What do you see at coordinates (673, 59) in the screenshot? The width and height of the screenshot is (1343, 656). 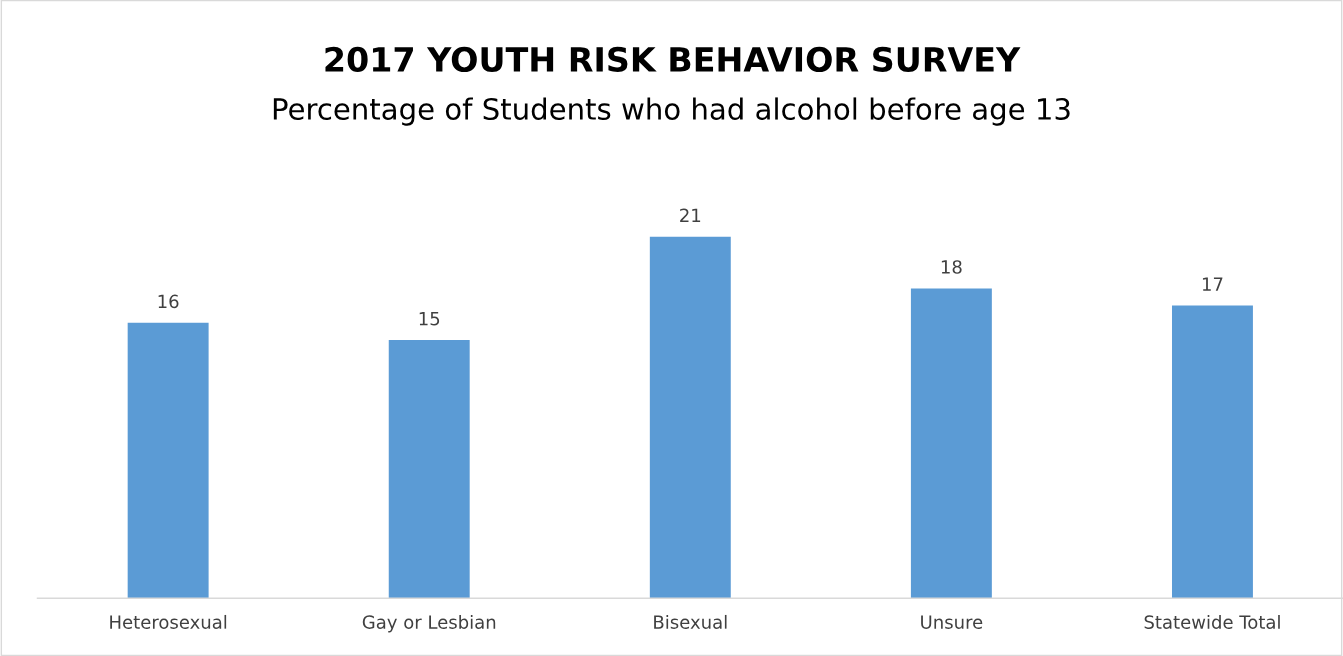 I see `chart-title: 2017 YOUTH RISK BEHAVIOR SURVEY` at bounding box center [673, 59].